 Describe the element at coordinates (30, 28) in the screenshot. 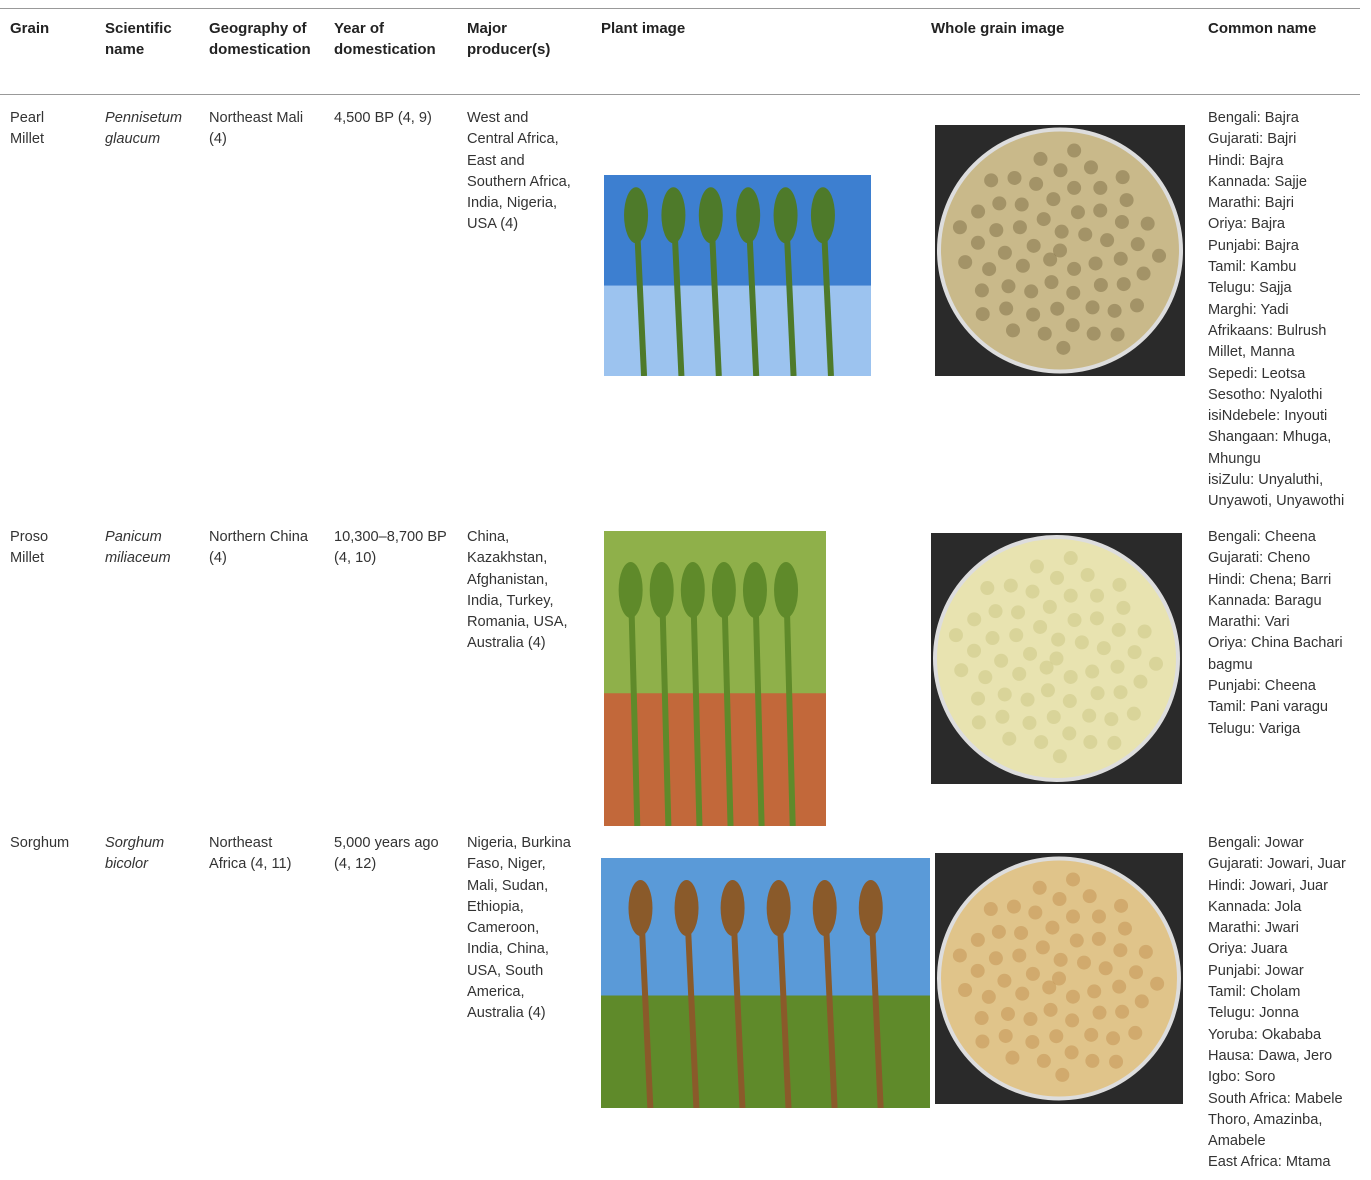

I see `column-header: Grain` at that location.